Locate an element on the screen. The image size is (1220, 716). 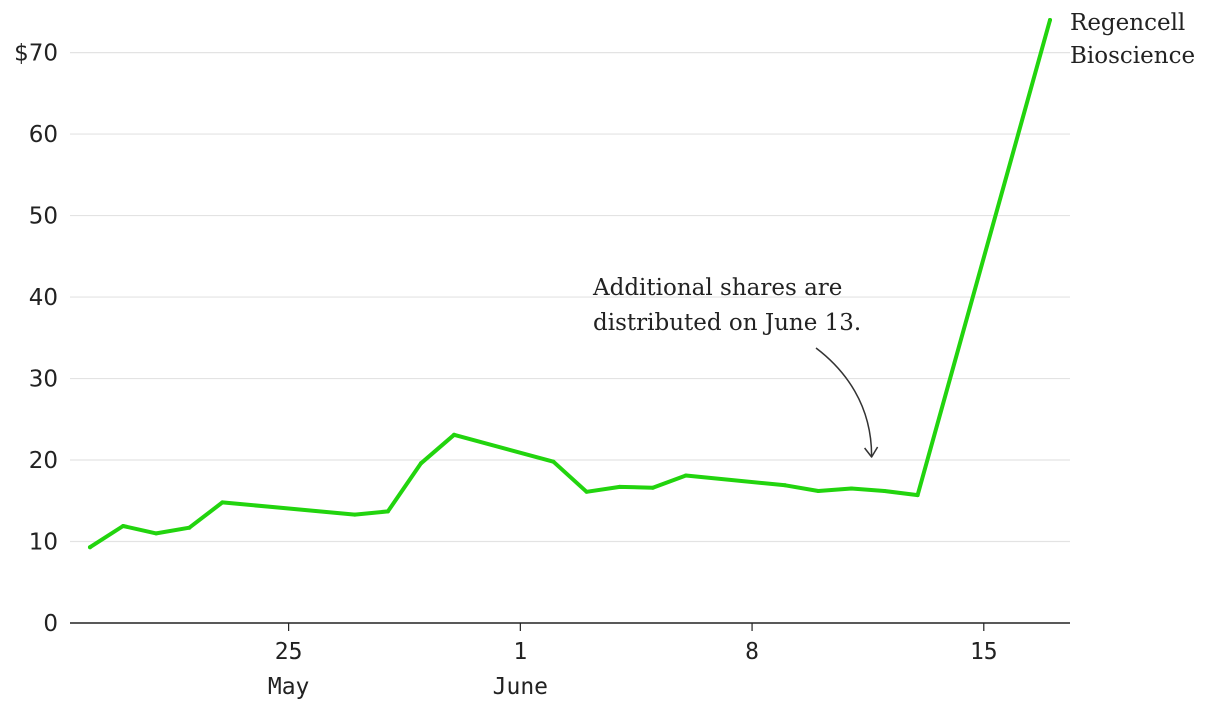
x-tick-month-label: June is located at coordinates (520, 687).